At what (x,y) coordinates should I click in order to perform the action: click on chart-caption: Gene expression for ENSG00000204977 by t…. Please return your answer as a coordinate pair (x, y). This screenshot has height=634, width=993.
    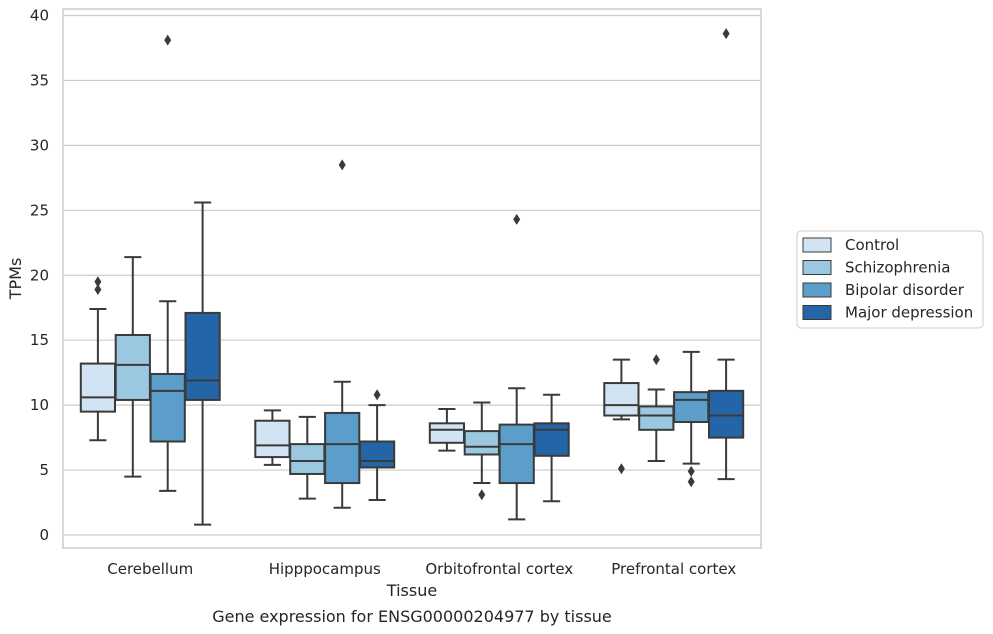
    Looking at the image, I should click on (412, 616).